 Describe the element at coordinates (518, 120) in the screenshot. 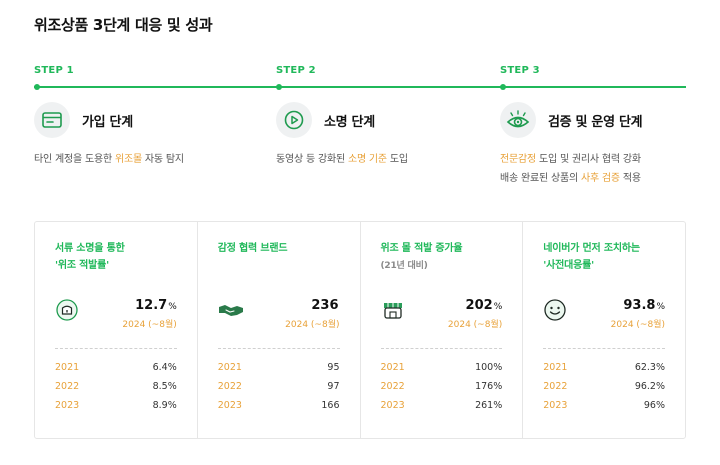

I see `eye-icon` at that location.